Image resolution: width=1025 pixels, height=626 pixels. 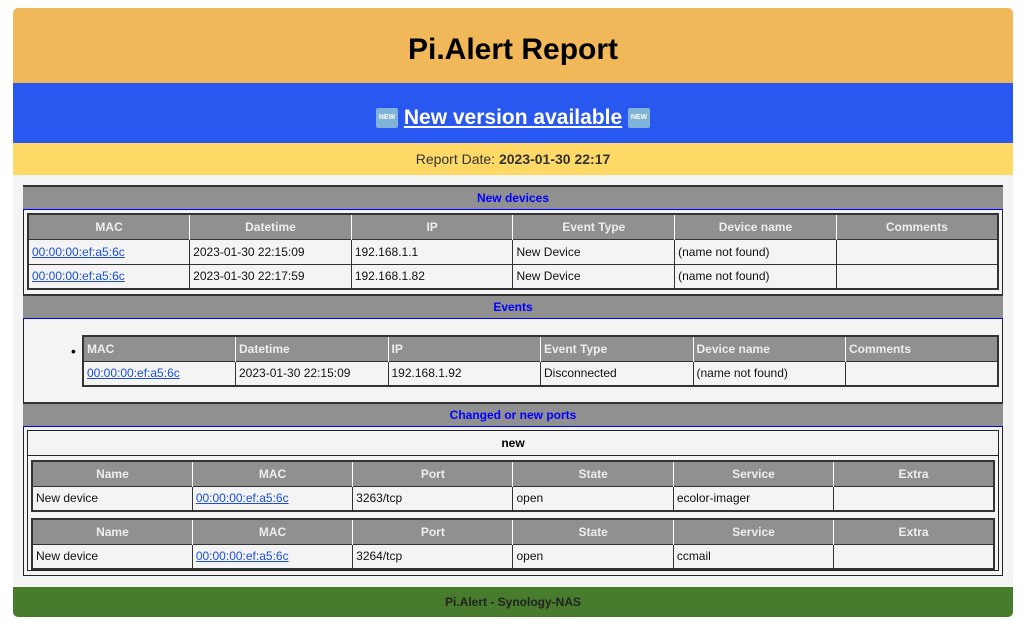 What do you see at coordinates (432, 276) in the screenshot?
I see `table-cell: 192.168.1.82` at bounding box center [432, 276].